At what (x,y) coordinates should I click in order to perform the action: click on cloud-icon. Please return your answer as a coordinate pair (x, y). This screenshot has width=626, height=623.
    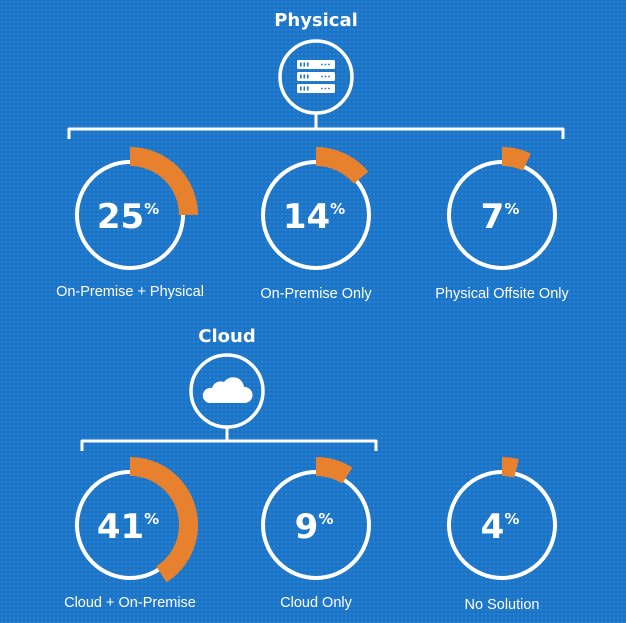
    Looking at the image, I should click on (227, 391).